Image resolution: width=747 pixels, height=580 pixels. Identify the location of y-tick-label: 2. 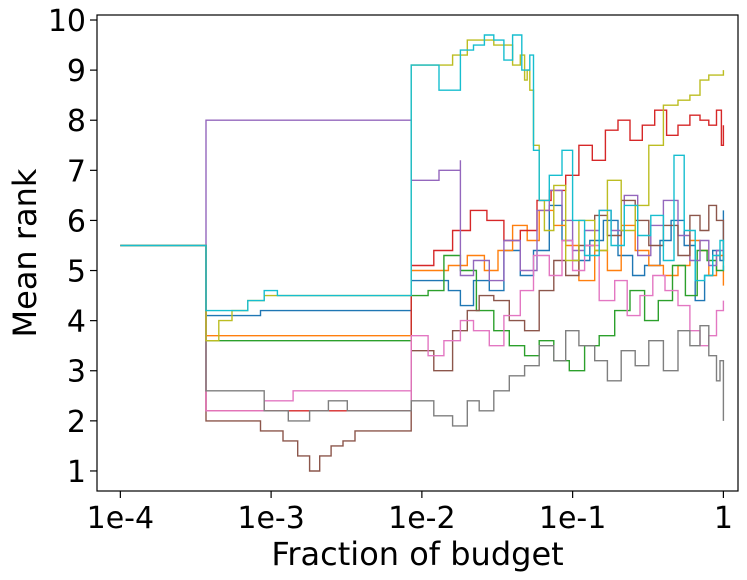
(76, 422).